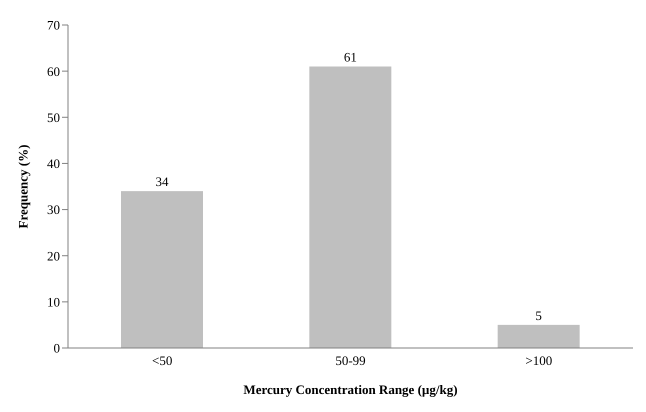 The height and width of the screenshot is (412, 646). Describe the element at coordinates (538, 315) in the screenshot. I see `data-label: 5` at that location.